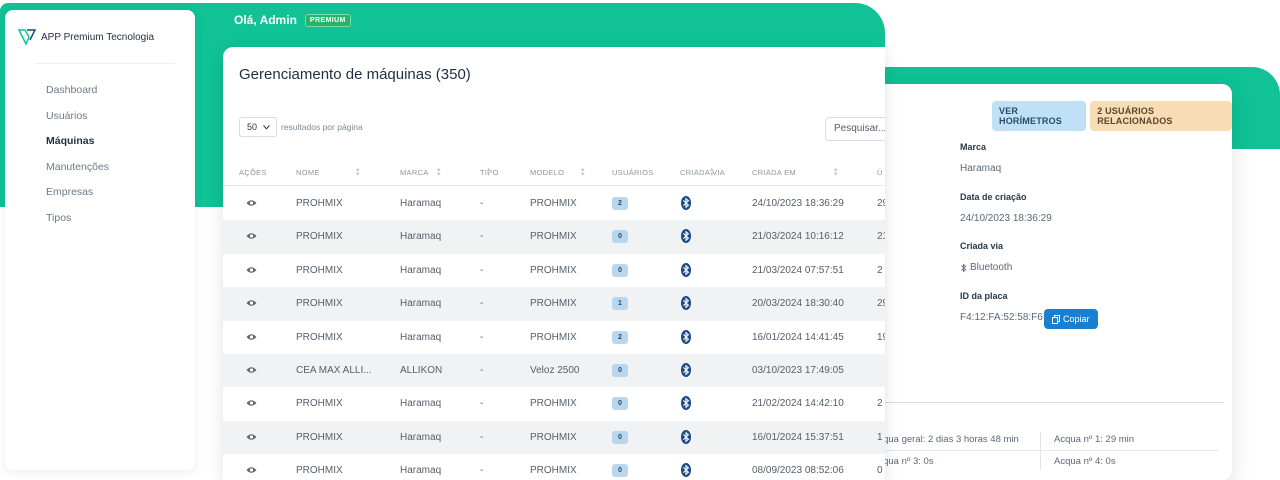 The image size is (1280, 480). What do you see at coordinates (72, 90) in the screenshot?
I see `sidebar-item-dashboard: Dashboard` at bounding box center [72, 90].